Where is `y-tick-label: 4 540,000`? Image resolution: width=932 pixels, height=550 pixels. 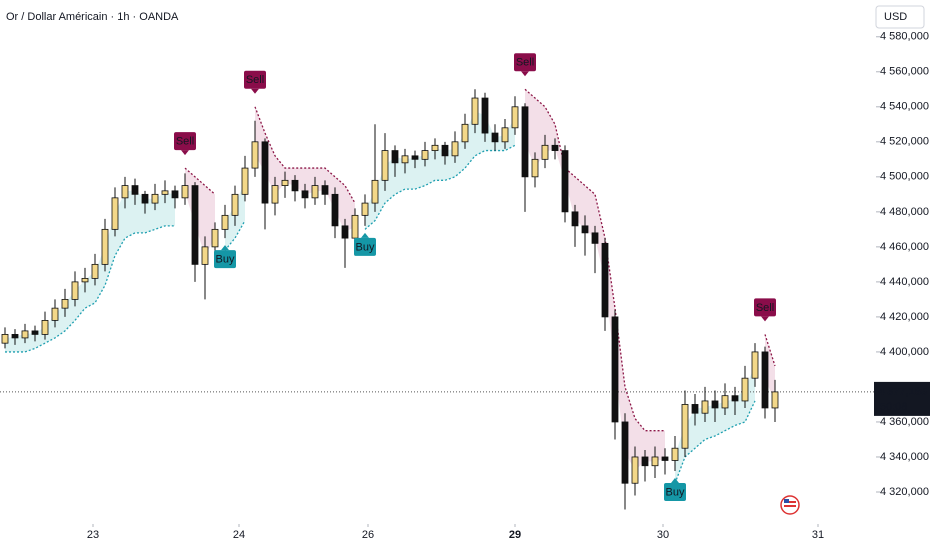
y-tick-label: 4 540,000 is located at coordinates (904, 107).